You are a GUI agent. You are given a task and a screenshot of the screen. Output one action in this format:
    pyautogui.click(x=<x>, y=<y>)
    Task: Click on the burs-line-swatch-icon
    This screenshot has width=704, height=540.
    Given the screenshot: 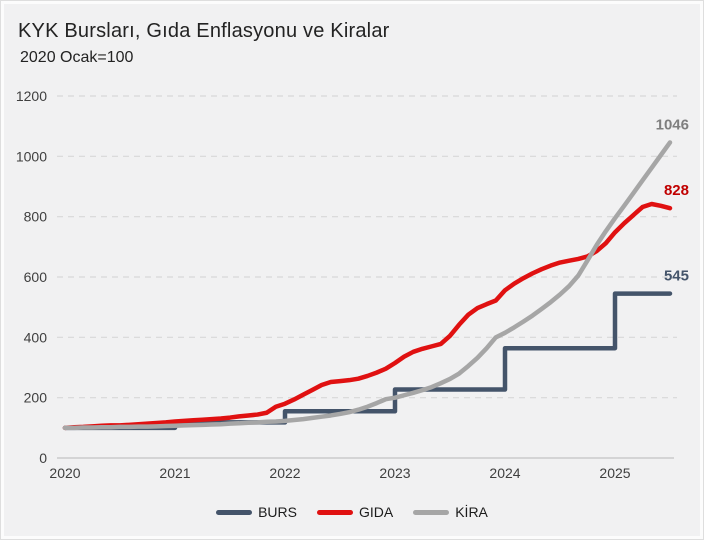 What is the action you would take?
    pyautogui.click(x=234, y=512)
    